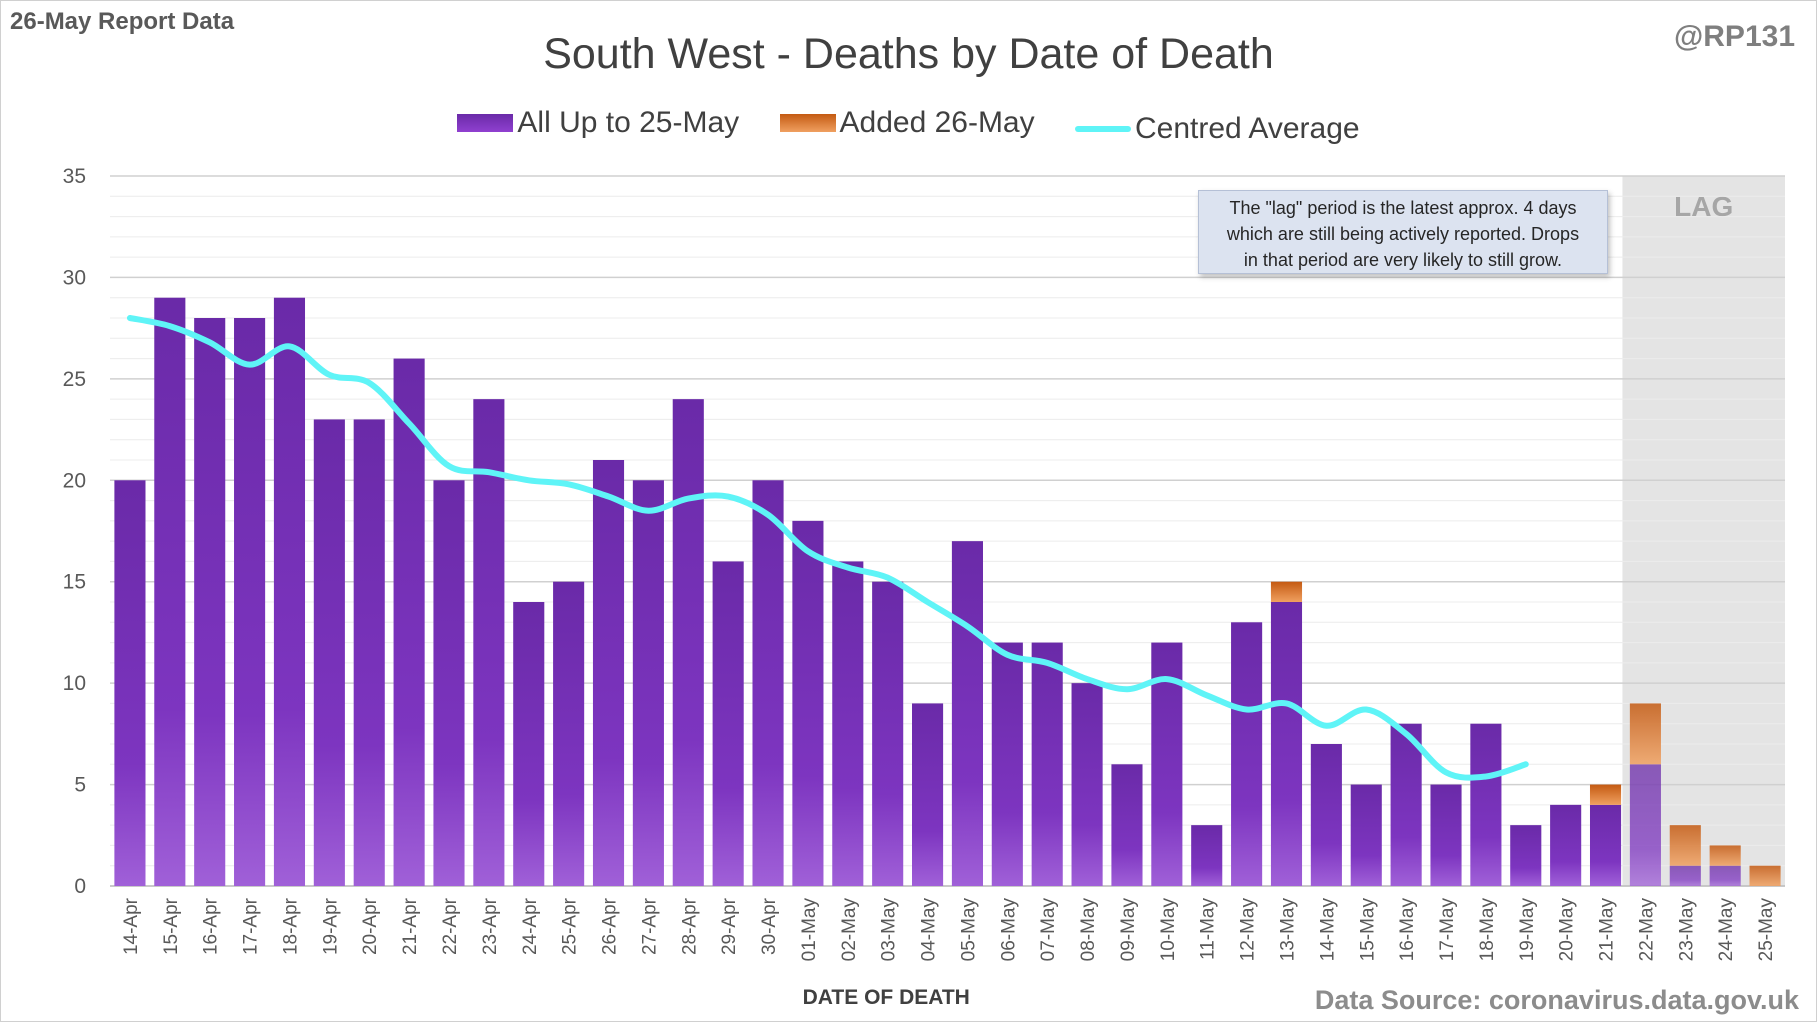  What do you see at coordinates (889, 930) in the screenshot?
I see `x-tick-label: 03-May` at bounding box center [889, 930].